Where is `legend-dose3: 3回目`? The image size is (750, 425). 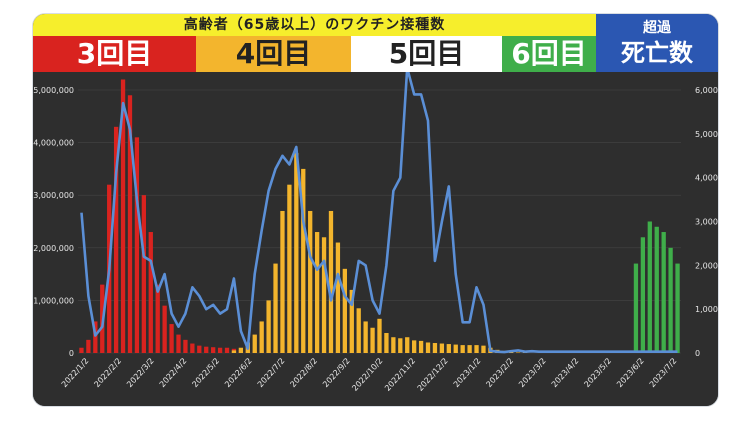 legend-dose3: 3回目 is located at coordinates (114, 54).